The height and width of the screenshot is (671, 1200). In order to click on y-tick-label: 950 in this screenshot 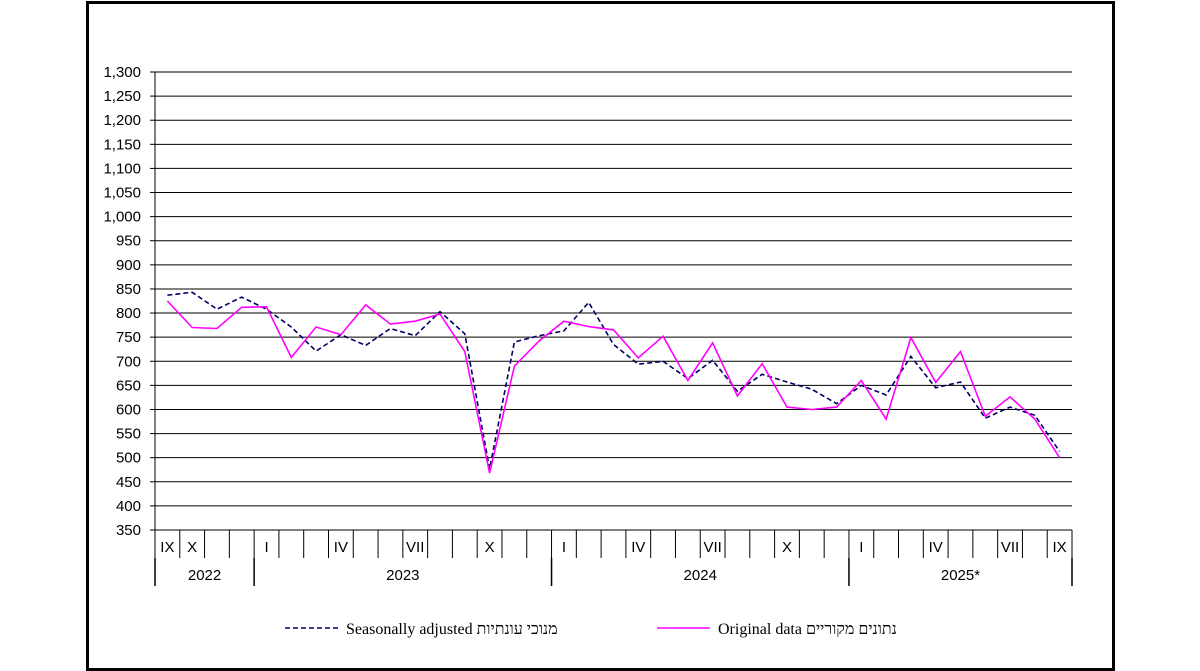, I will do `click(128, 241)`.